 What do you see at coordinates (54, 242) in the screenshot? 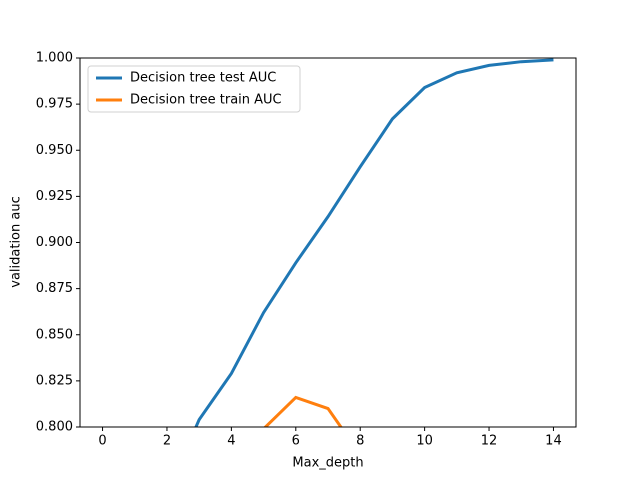
I see `y-tick-label: 0.900` at bounding box center [54, 242].